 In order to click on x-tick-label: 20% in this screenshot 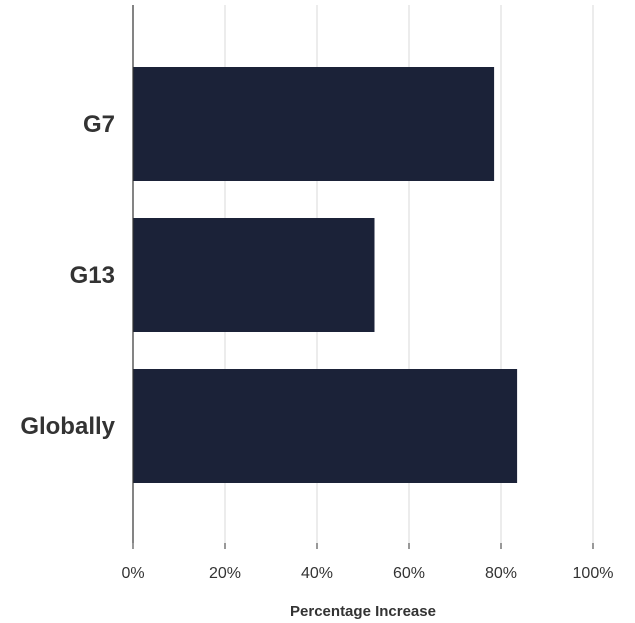, I will do `click(225, 573)`.